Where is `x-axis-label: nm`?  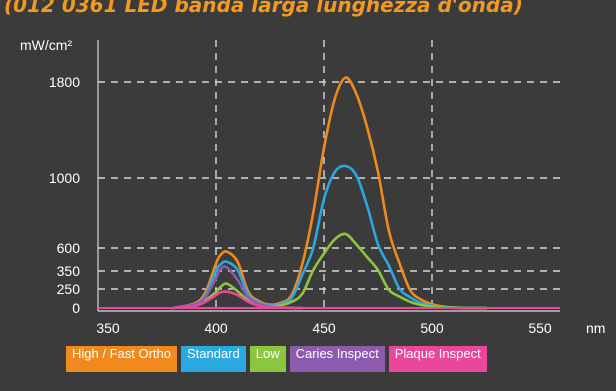 x-axis-label: nm is located at coordinates (595, 328).